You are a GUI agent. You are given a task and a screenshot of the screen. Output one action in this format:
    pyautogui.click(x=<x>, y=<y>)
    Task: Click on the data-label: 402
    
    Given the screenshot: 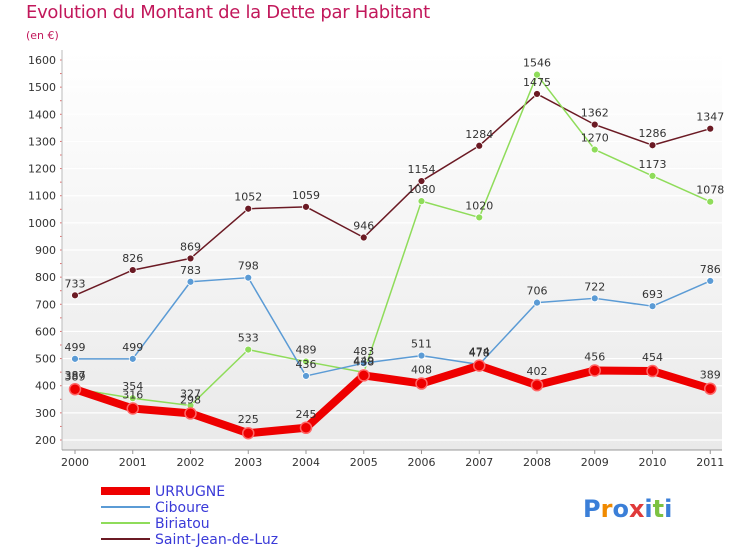 What is the action you would take?
    pyautogui.click(x=537, y=371)
    